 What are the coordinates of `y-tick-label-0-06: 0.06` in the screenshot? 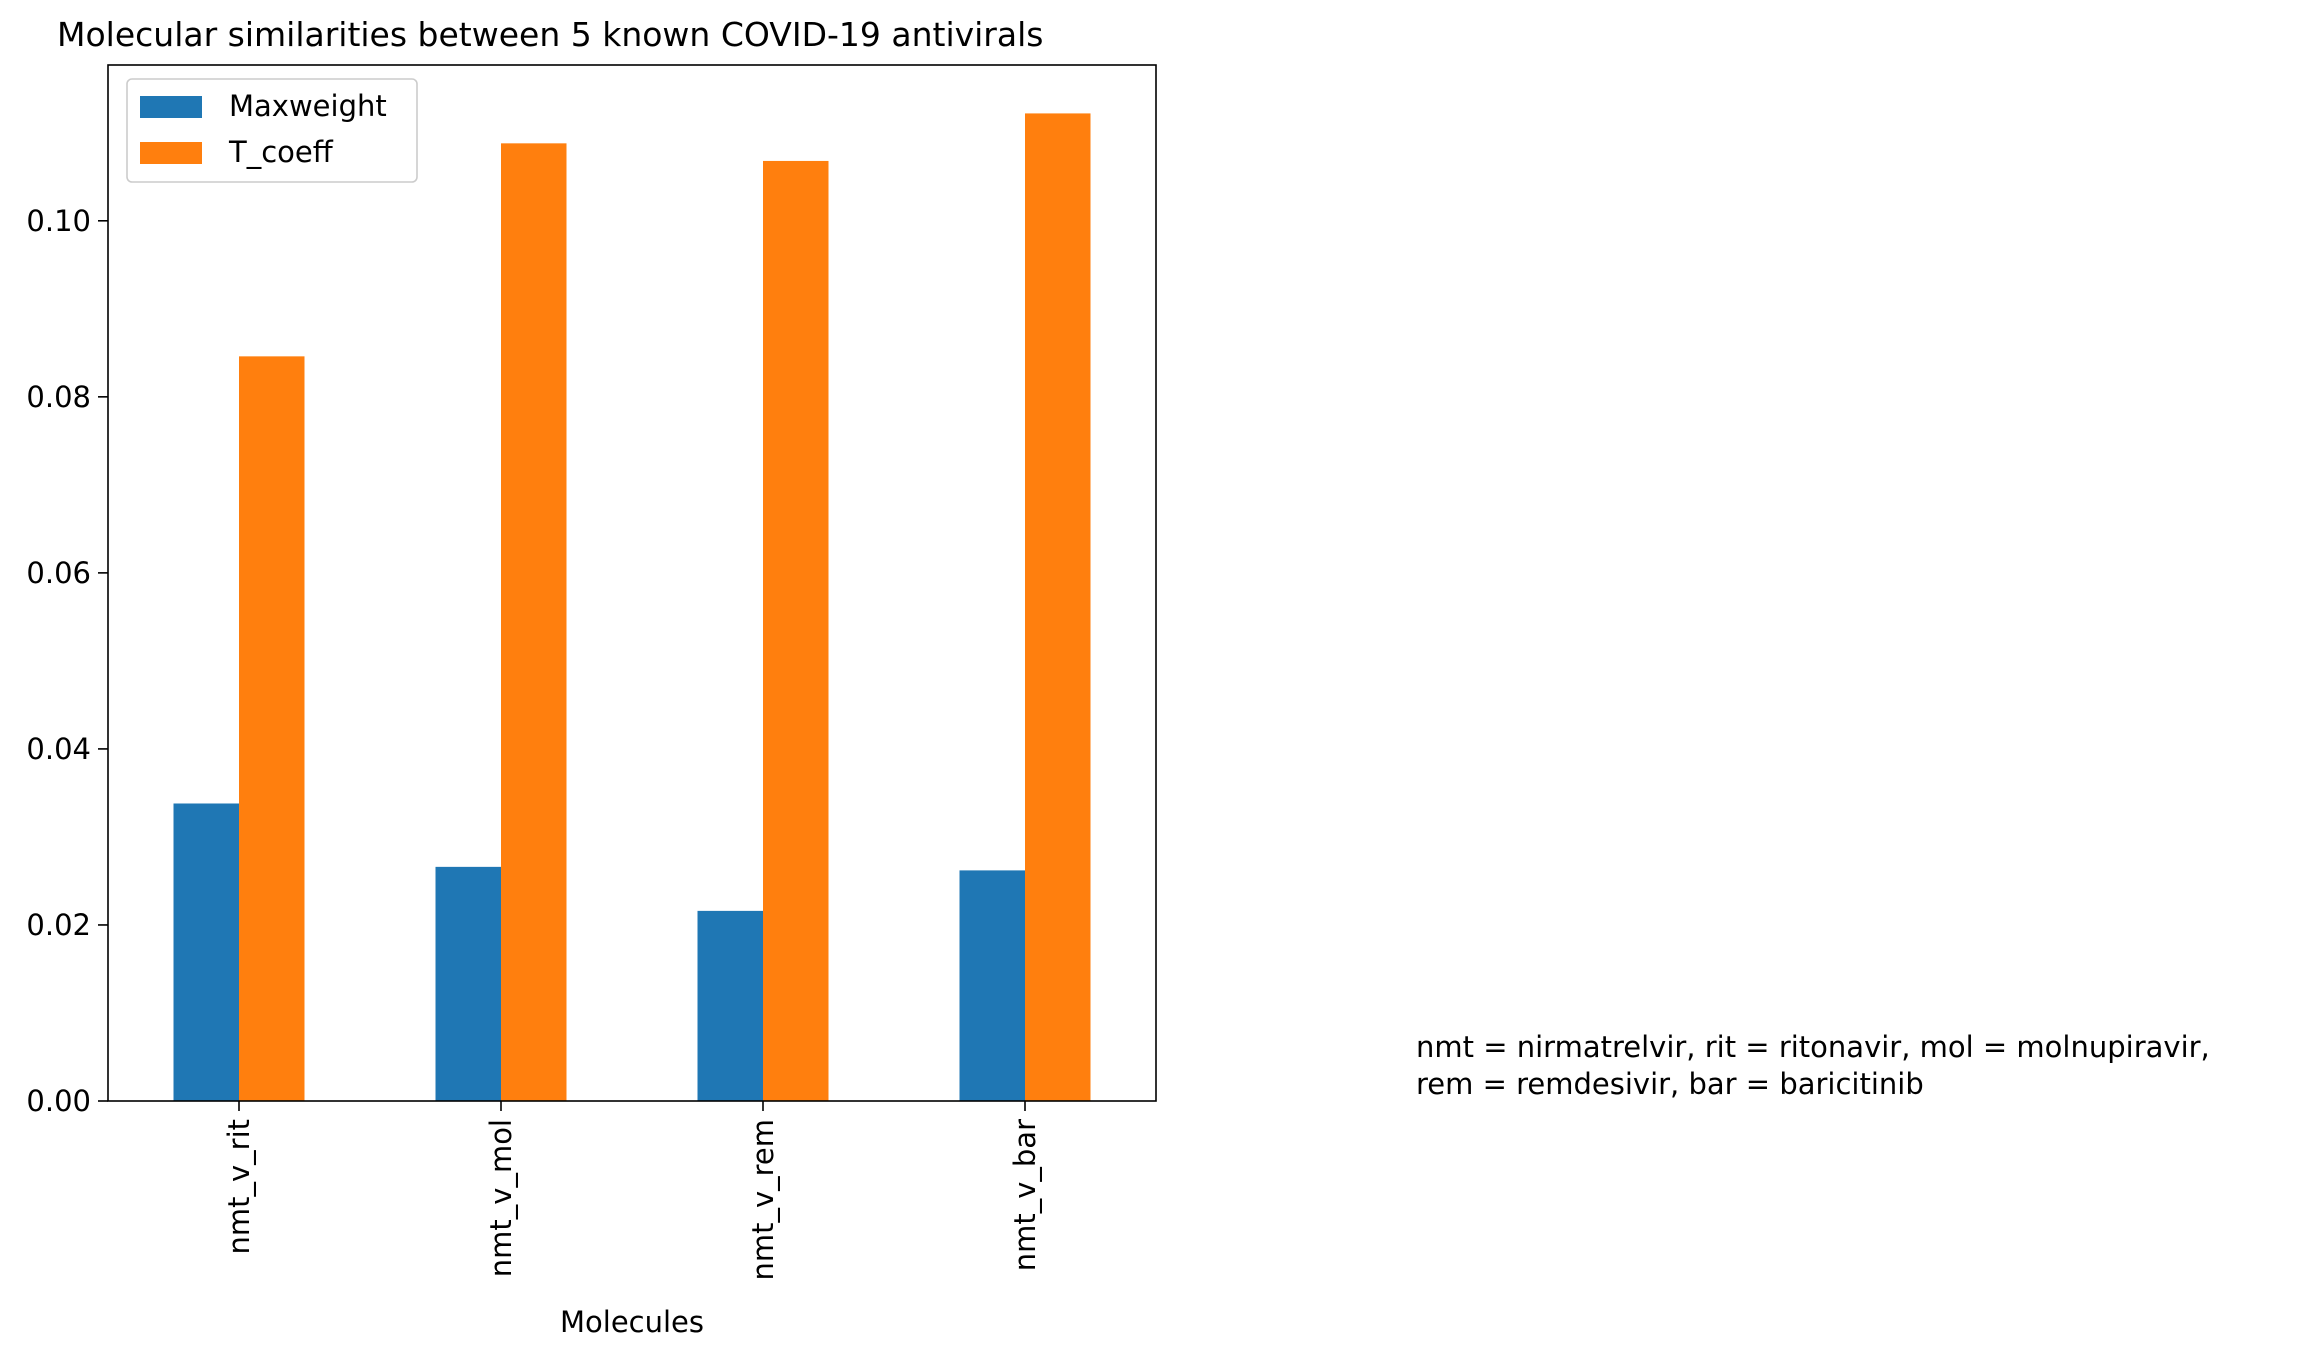 It's located at (58, 573).